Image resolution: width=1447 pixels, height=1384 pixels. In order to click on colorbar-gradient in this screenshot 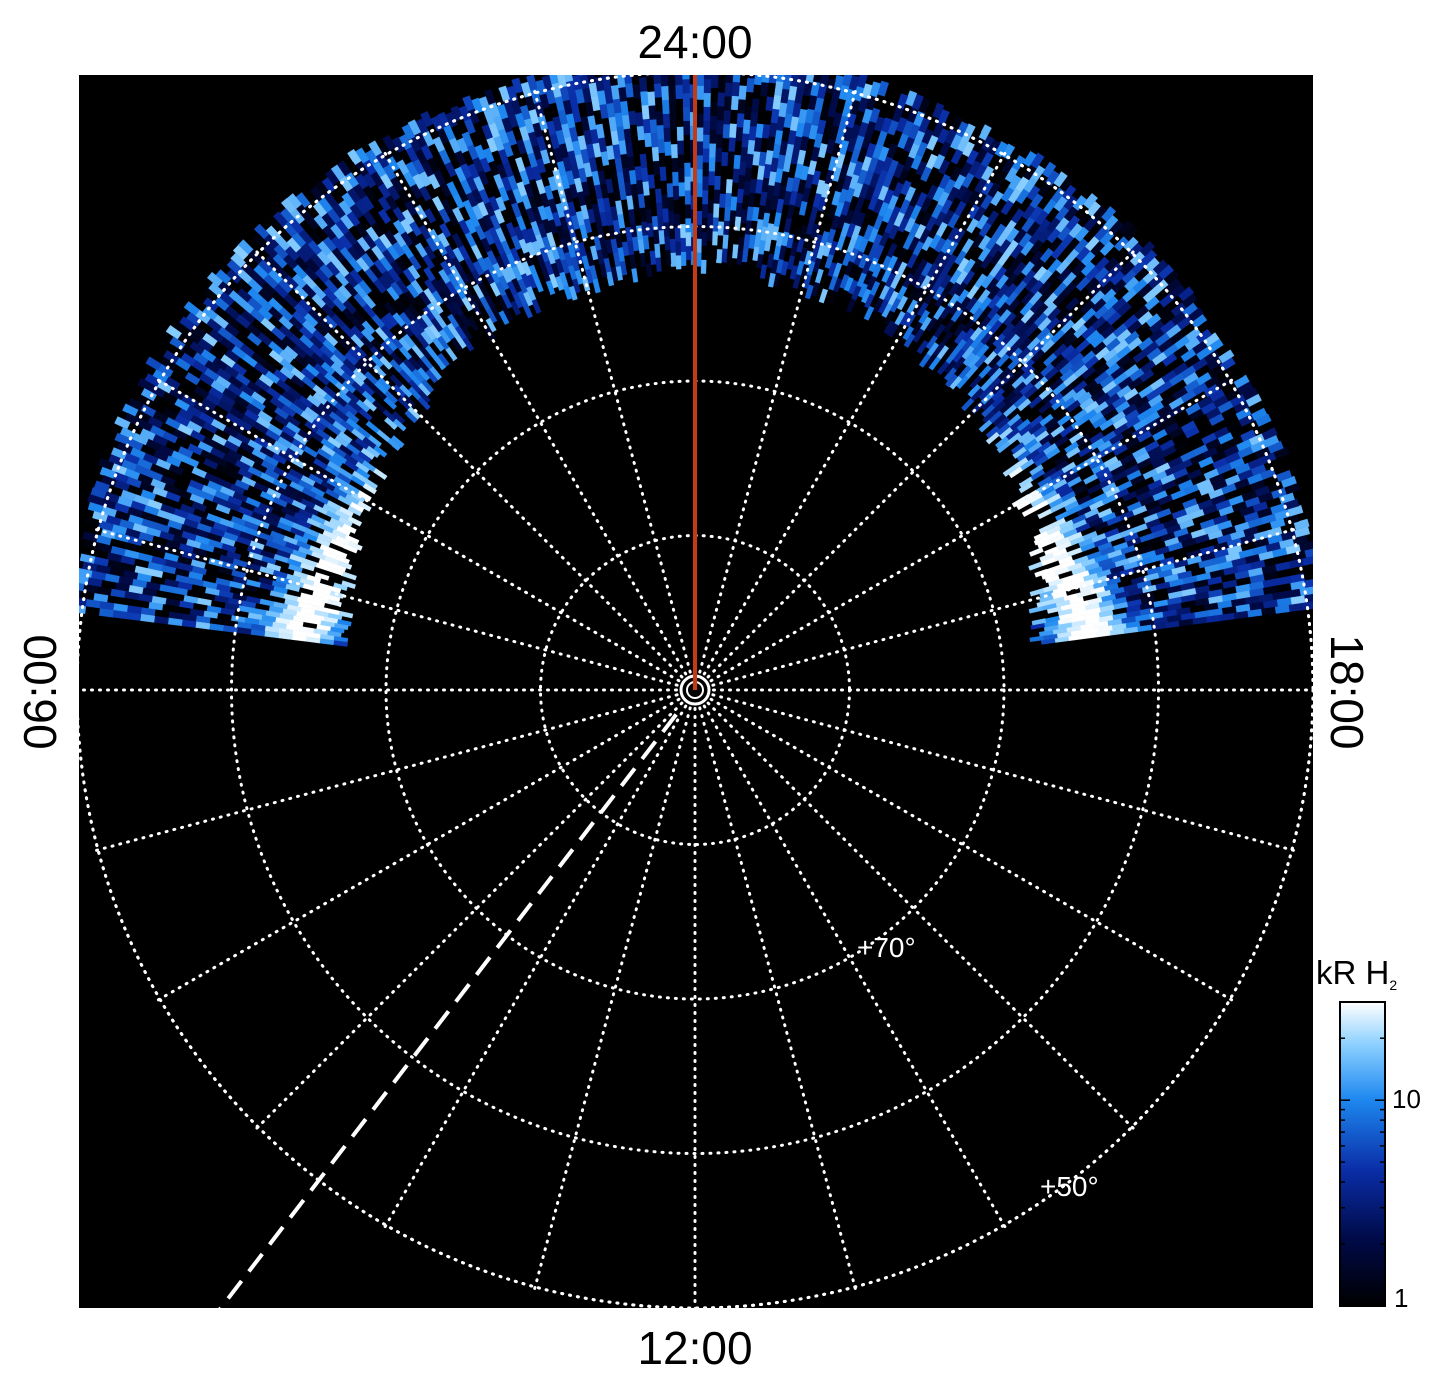, I will do `click(1362, 1154)`.